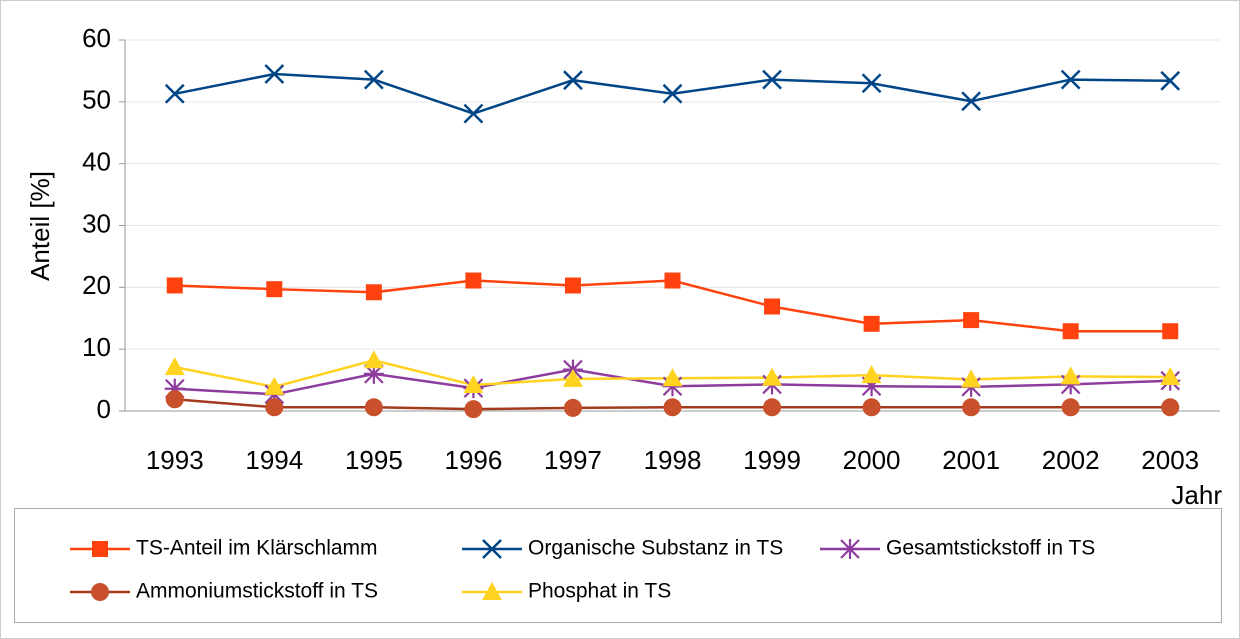 Image resolution: width=1240 pixels, height=639 pixels. I want to click on y-tick-label: 30, so click(96, 223).